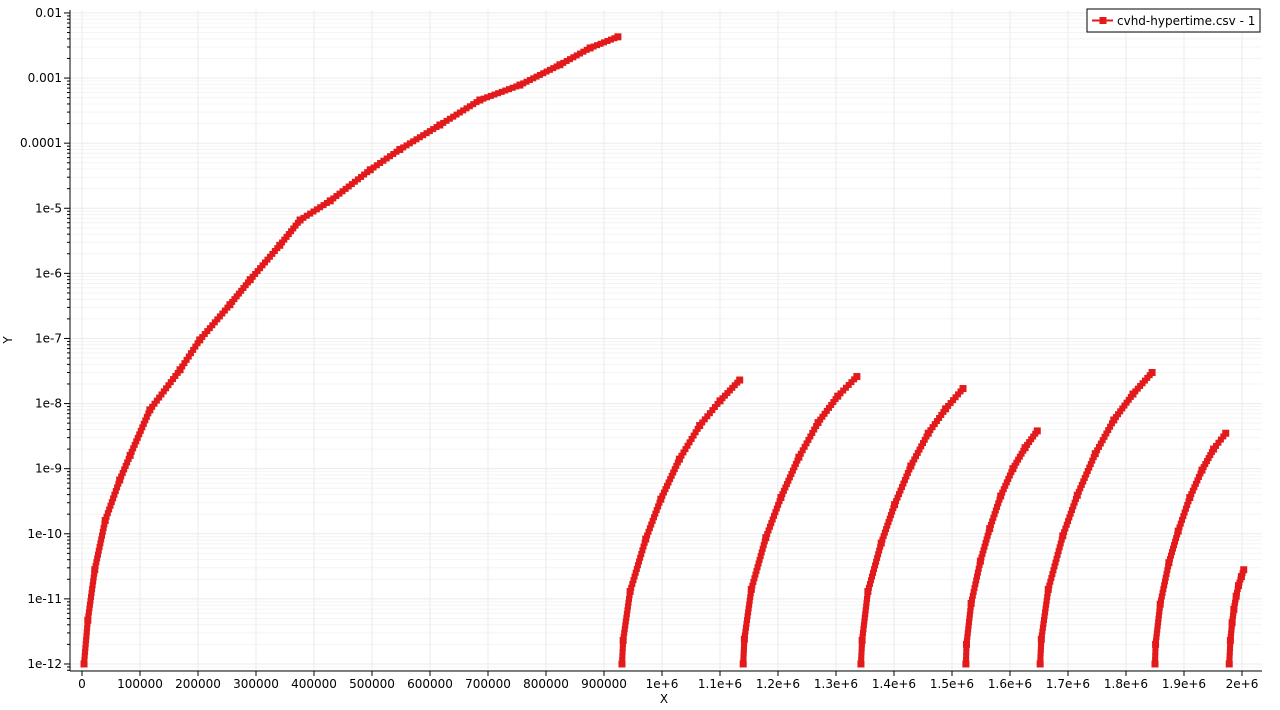 The width and height of the screenshot is (1280, 710). What do you see at coordinates (662, 684) in the screenshot?
I see `x-tick-label: 1e+6` at bounding box center [662, 684].